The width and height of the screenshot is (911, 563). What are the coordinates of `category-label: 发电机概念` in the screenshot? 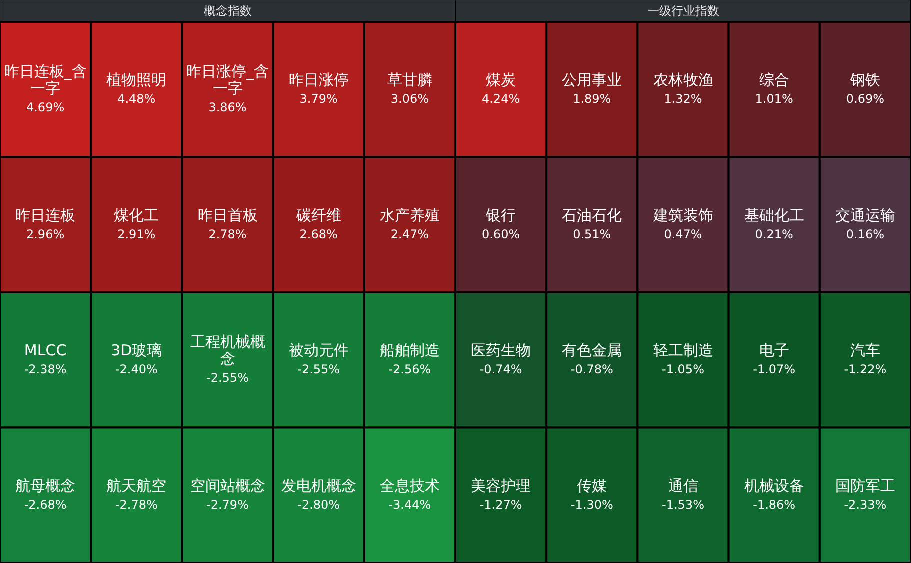 It's located at (318, 485).